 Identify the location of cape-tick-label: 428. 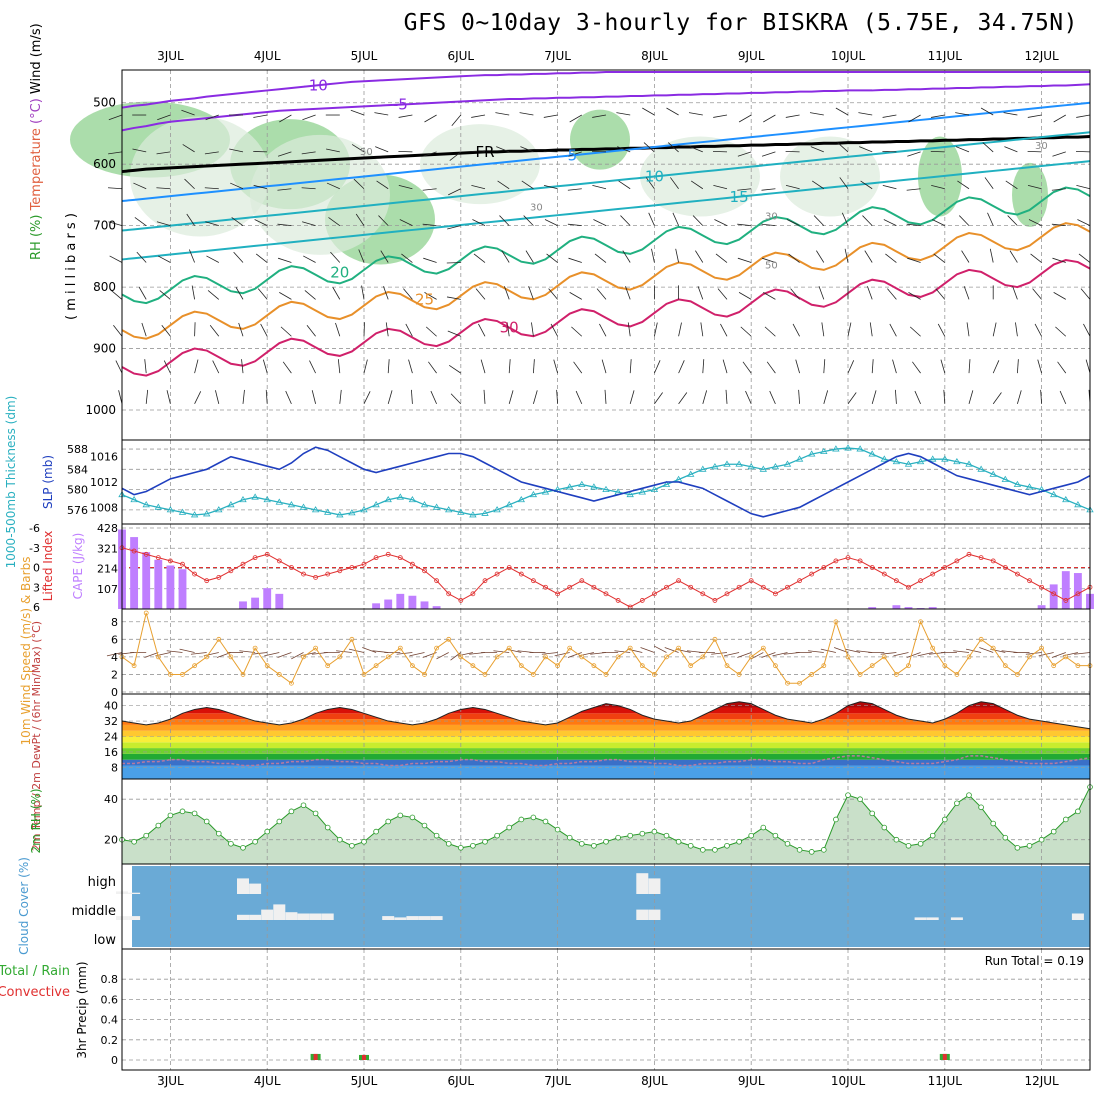
(107, 528).